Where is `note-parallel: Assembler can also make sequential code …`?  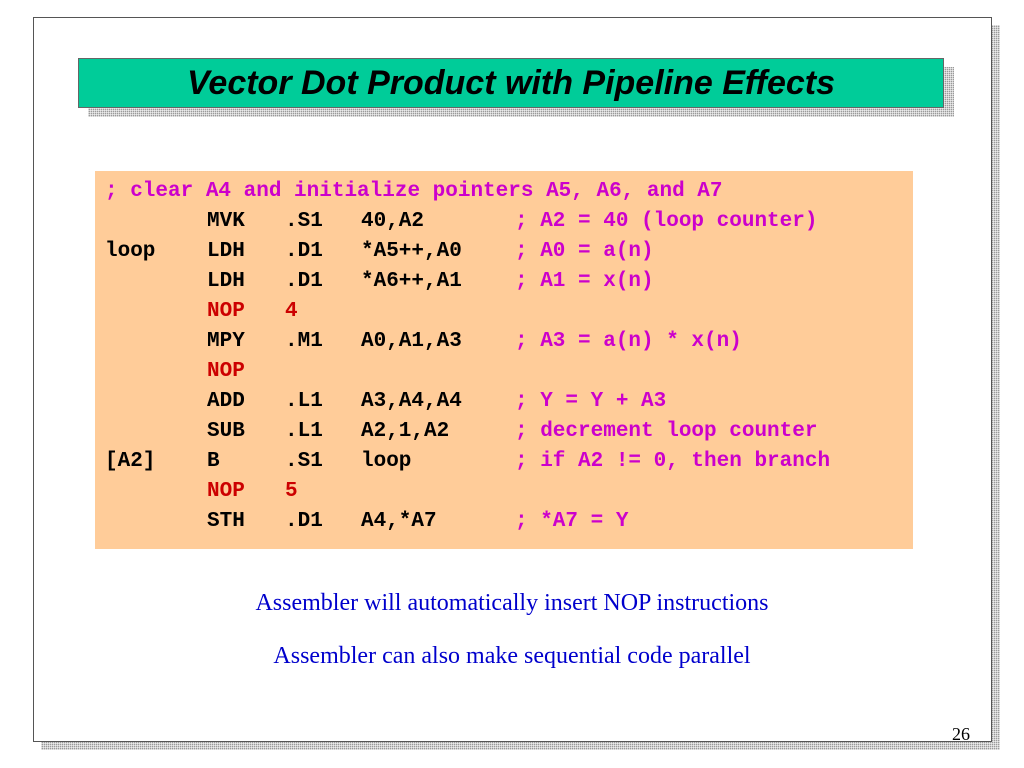
note-parallel: Assembler can also make sequential code … is located at coordinates (512, 656).